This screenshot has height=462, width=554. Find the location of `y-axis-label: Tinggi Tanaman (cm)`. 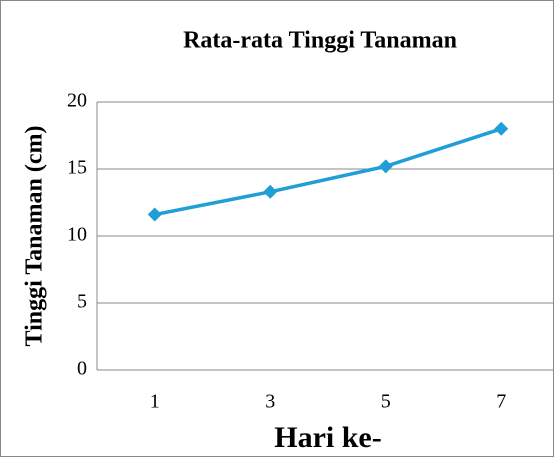

y-axis-label: Tinggi Tanaman (cm) is located at coordinates (35, 236).